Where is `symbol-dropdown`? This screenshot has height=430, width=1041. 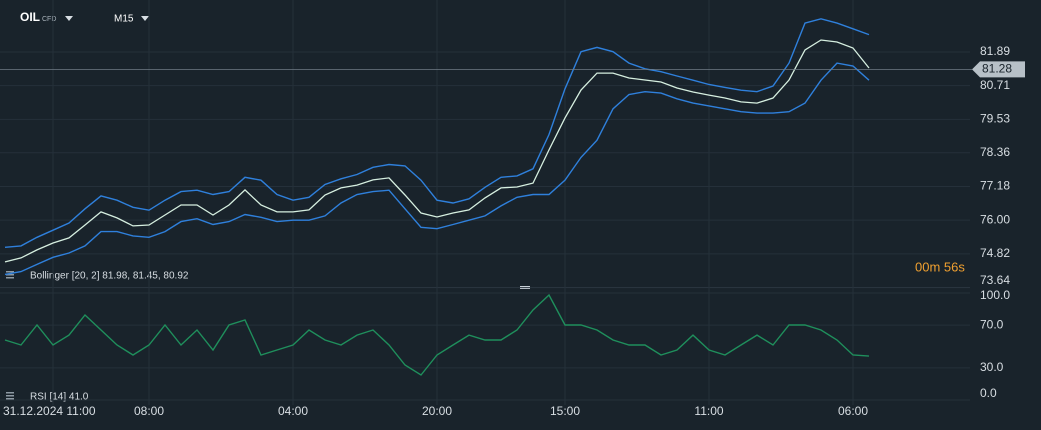
symbol-dropdown is located at coordinates (69, 18).